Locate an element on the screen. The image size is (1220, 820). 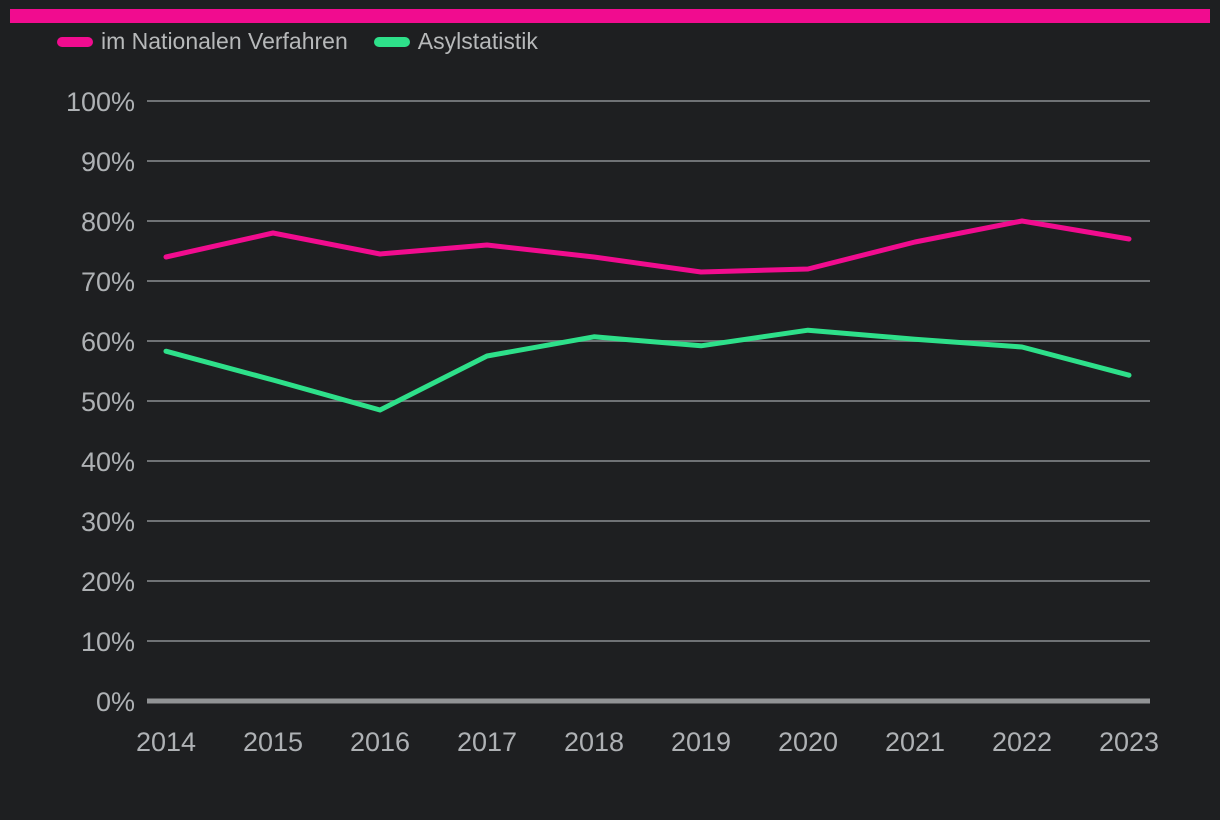
x-tick-label: 2015 is located at coordinates (273, 742).